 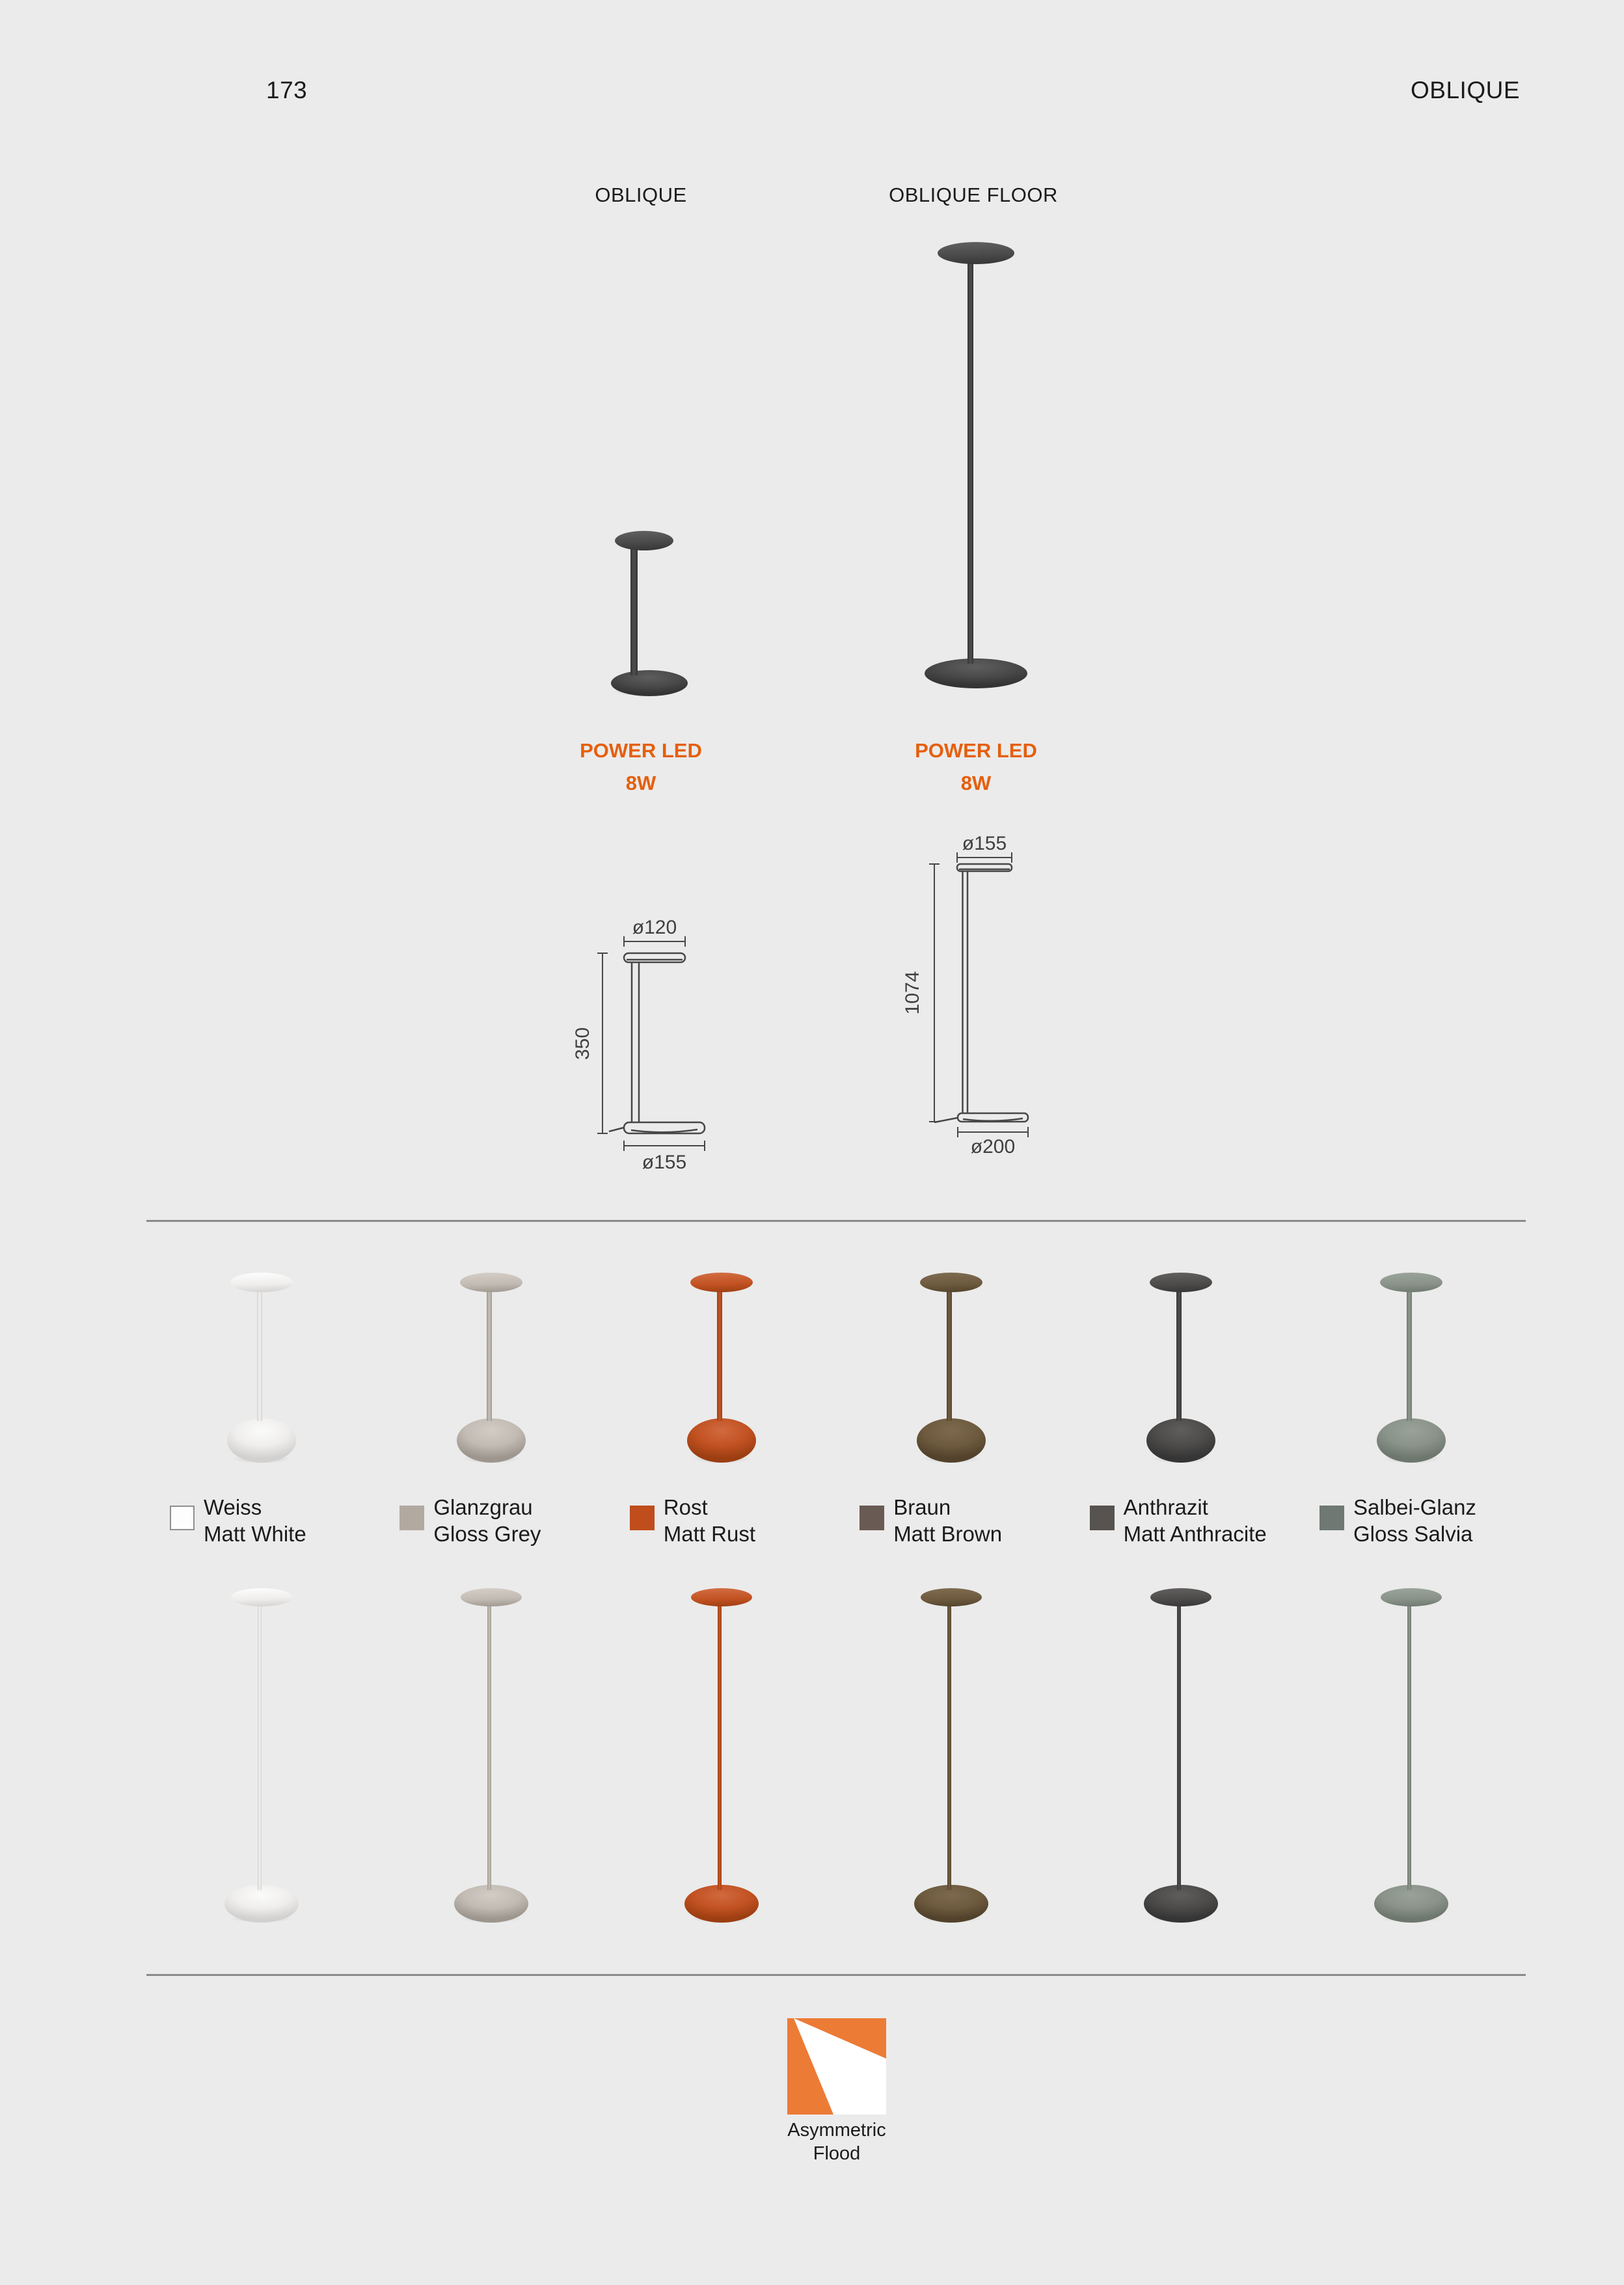 What do you see at coordinates (709, 1520) in the screenshot?
I see `finish-name: Rost Matt Rust` at bounding box center [709, 1520].